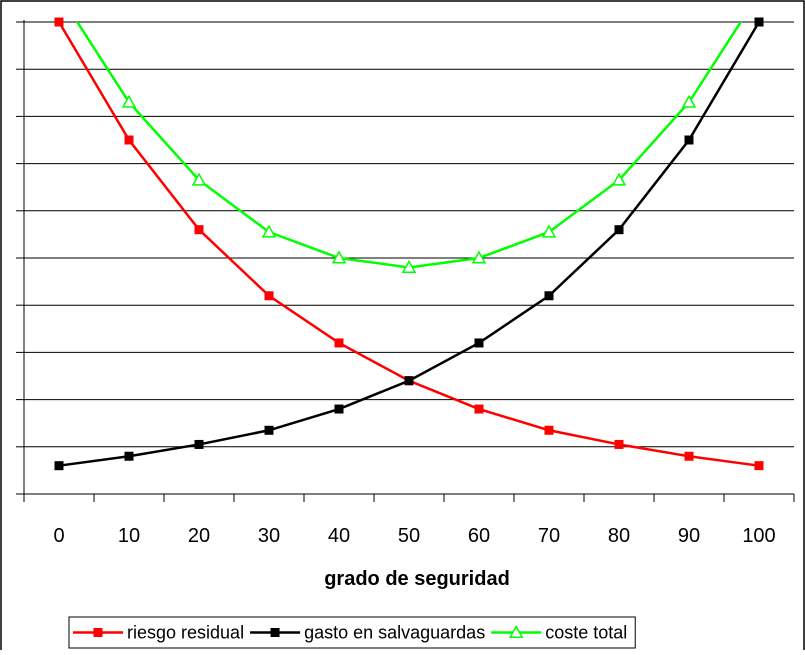 The width and height of the screenshot is (805, 655). What do you see at coordinates (689, 536) in the screenshot?
I see `x-tick-label: 90` at bounding box center [689, 536].